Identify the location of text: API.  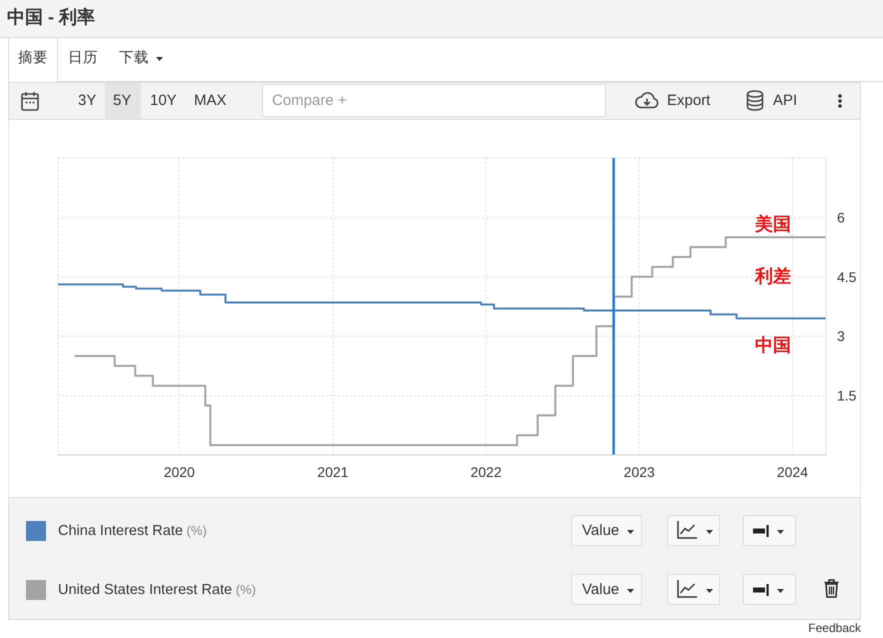
(785, 101).